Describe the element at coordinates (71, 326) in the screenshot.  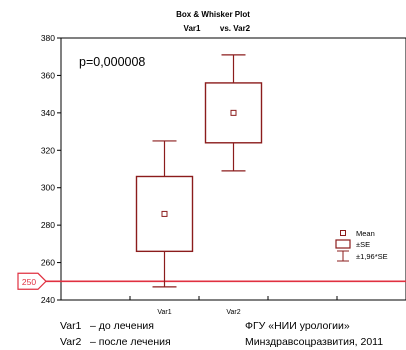
I see `footnote-term: Var1` at that location.